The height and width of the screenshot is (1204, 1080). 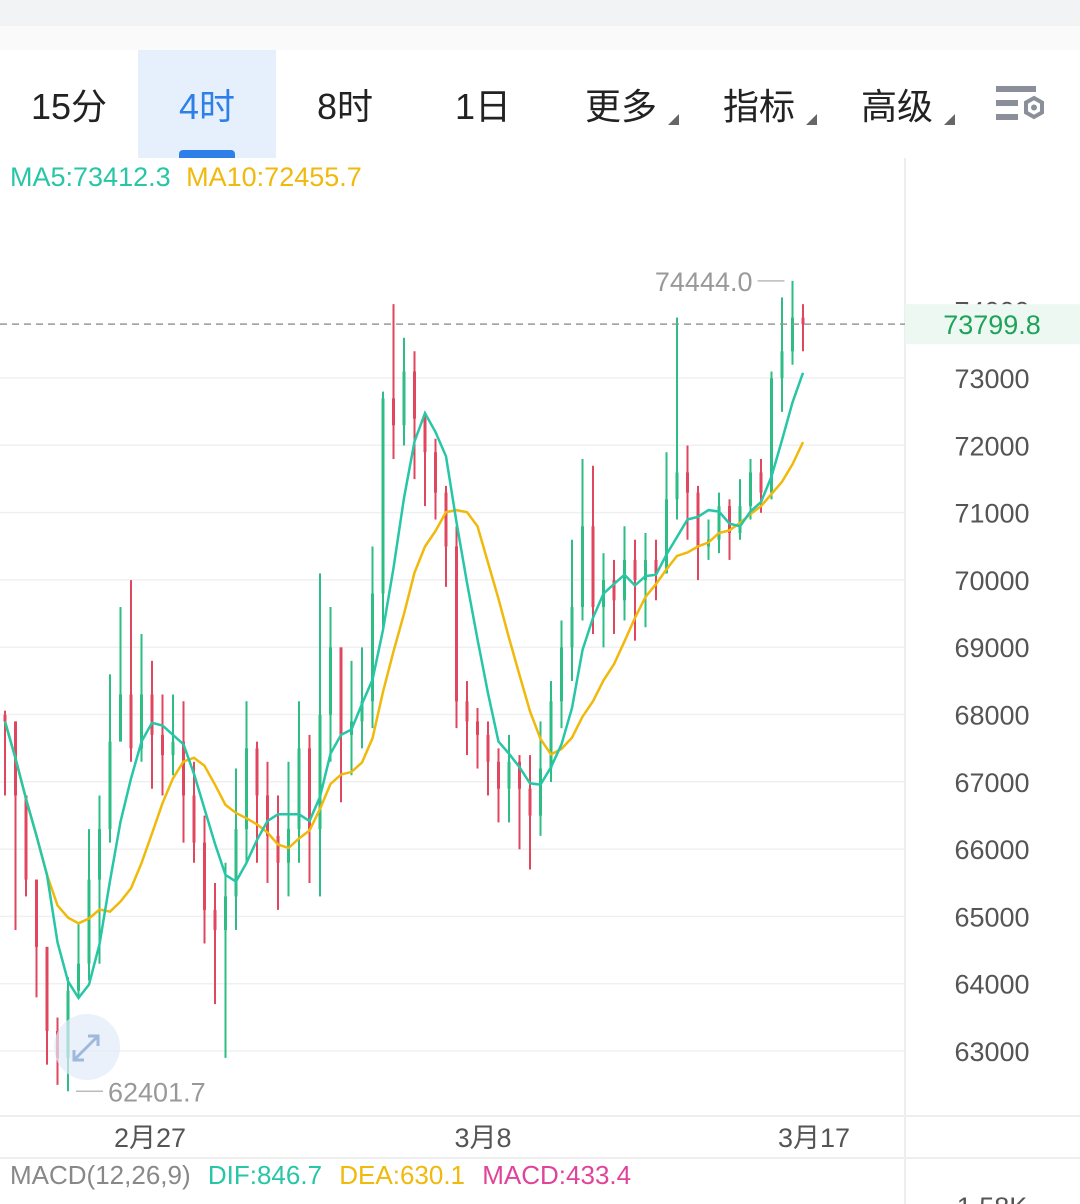 What do you see at coordinates (991, 850) in the screenshot?
I see `y-tick-label: 66000` at bounding box center [991, 850].